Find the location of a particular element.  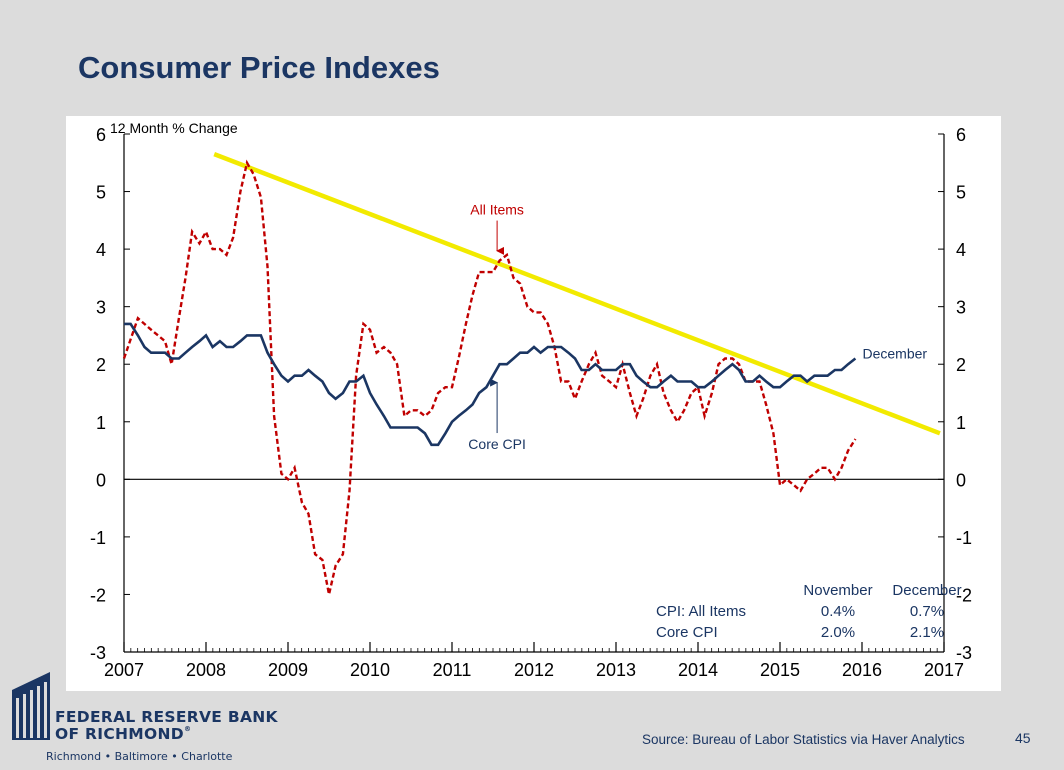

y-tick-label-left: 2 is located at coordinates (101, 365).